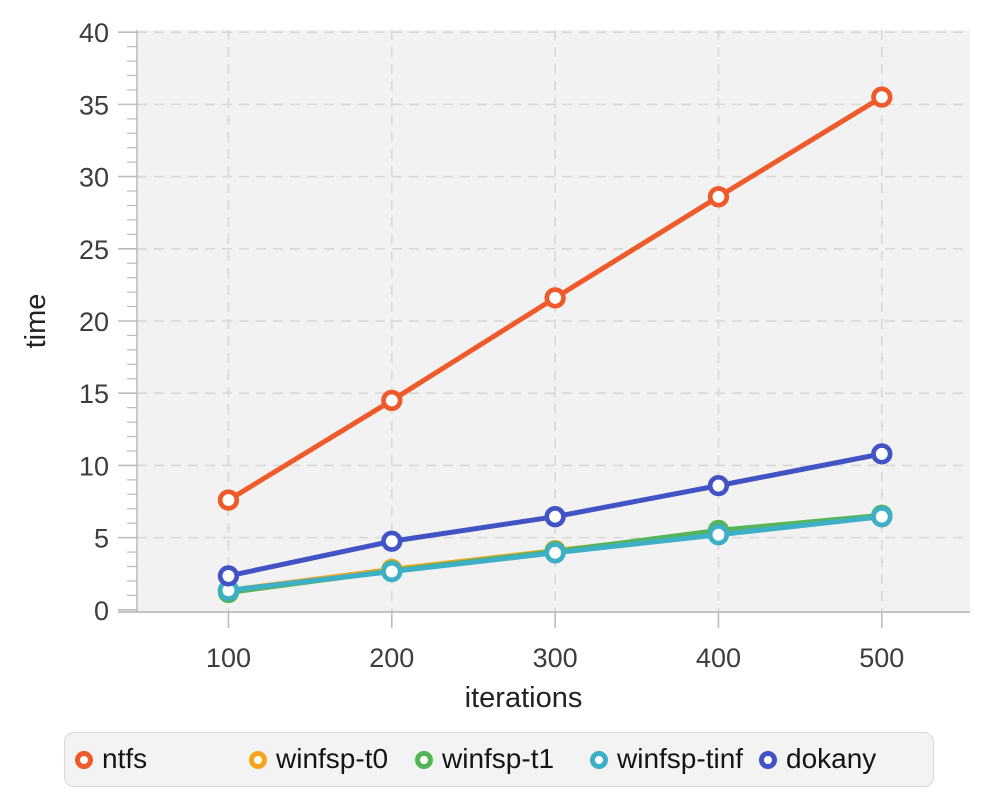  I want to click on y-tick-label: 20, so click(94, 322).